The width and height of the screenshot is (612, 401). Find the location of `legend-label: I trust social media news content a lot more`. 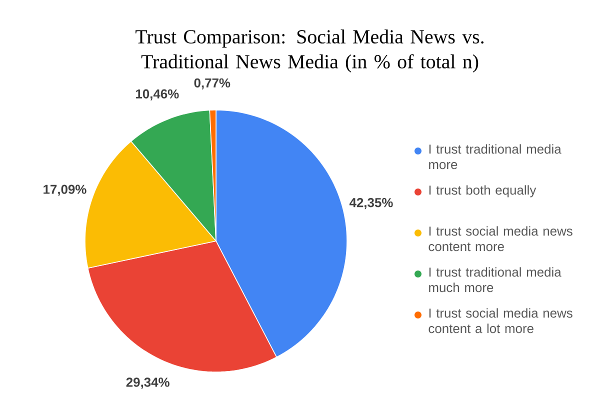

legend-label: I trust social media news content a lot more is located at coordinates (500, 321).